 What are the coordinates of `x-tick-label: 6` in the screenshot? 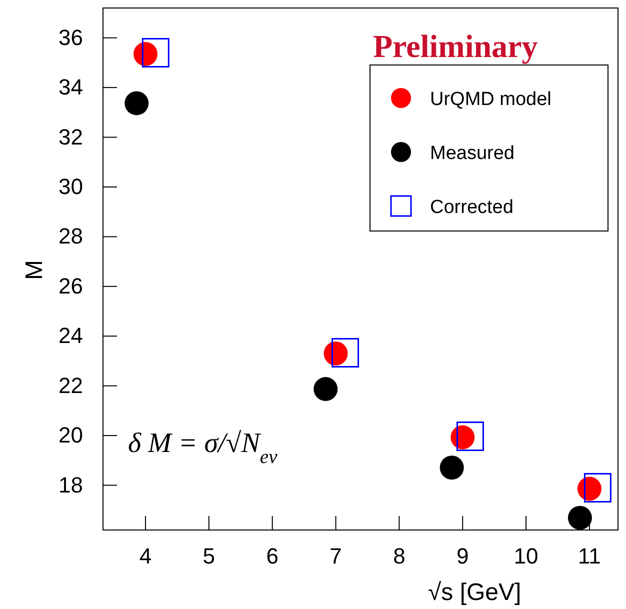 It's located at (272, 556).